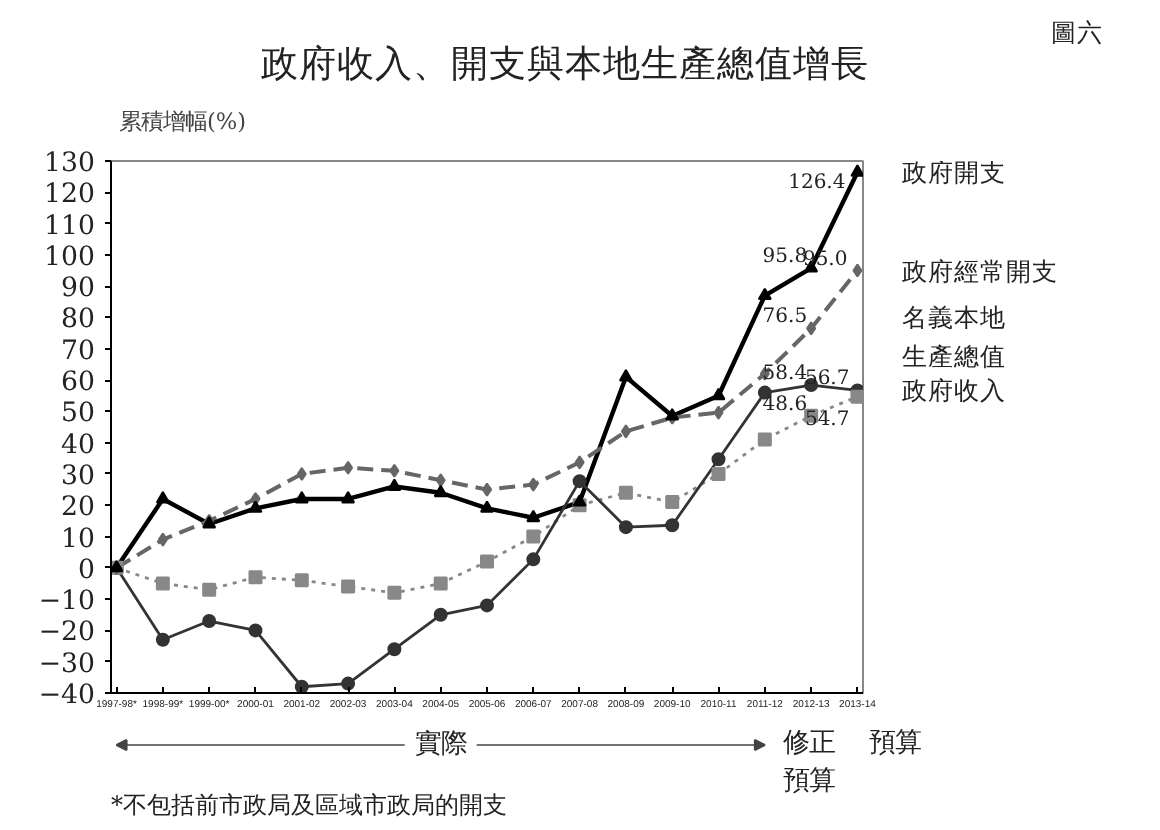 The height and width of the screenshot is (830, 1160). Describe the element at coordinates (785, 404) in the screenshot. I see `data-label: 48.6` at that location.